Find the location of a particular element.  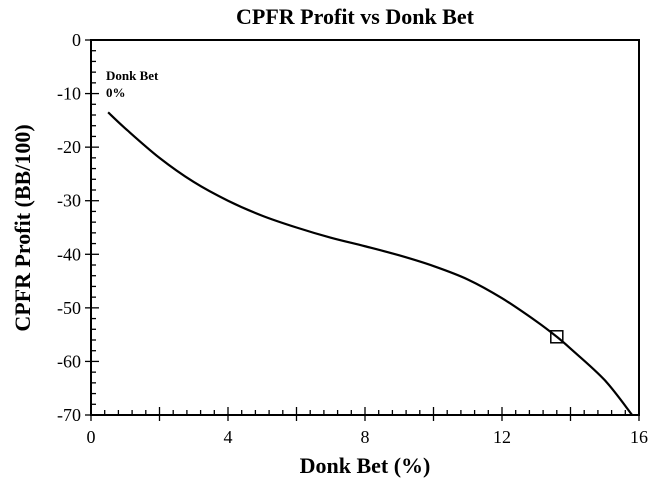

y-tick-label: -60 is located at coordinates (69, 361).